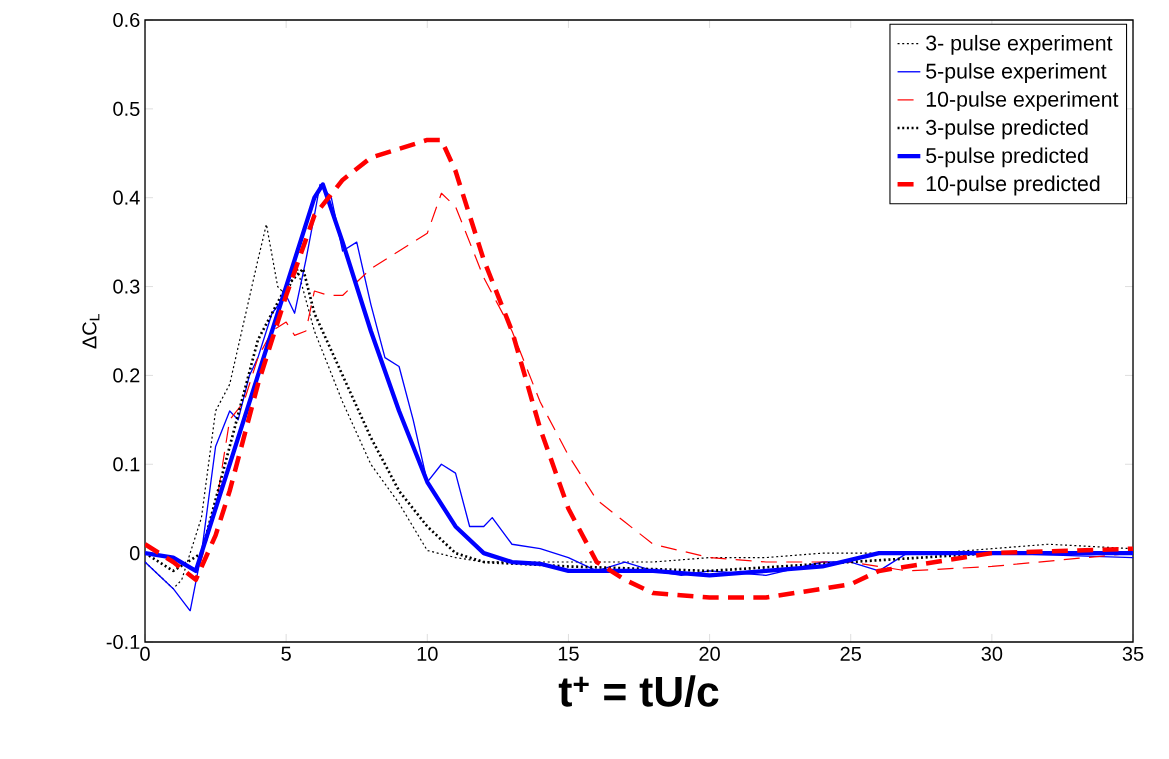 The width and height of the screenshot is (1169, 759). I want to click on legend-label: 5-pulse experiment, so click(1016, 73).